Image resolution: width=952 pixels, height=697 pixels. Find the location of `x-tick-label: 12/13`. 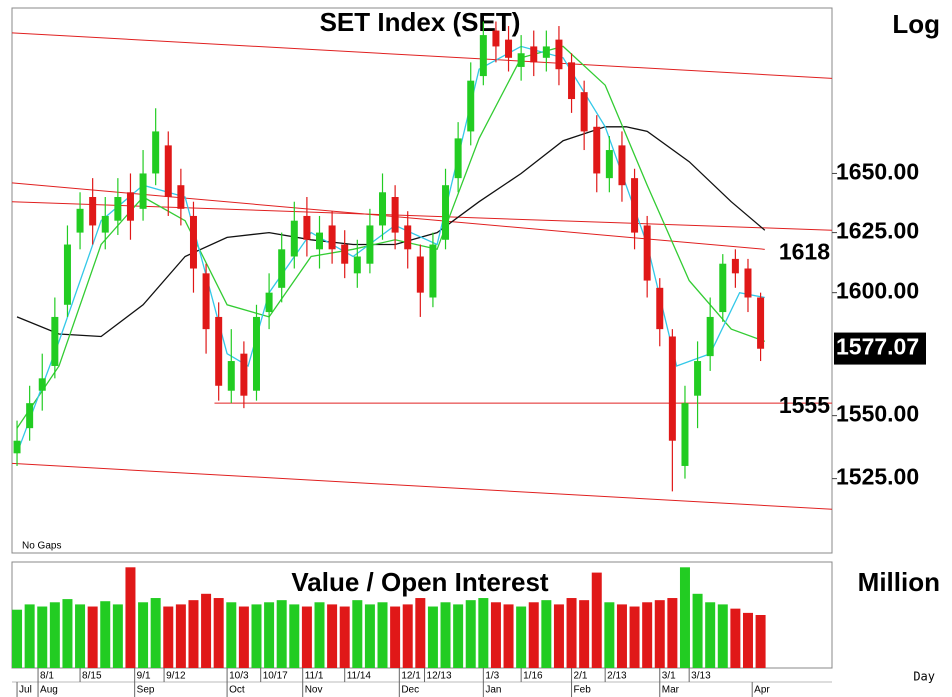

x-tick-label: 12/13 is located at coordinates (439, 676).